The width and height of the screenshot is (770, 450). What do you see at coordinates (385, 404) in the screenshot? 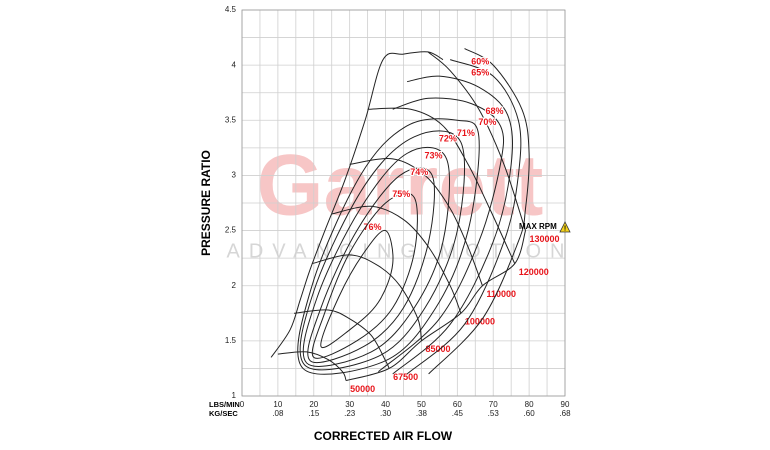
I see `x-tick-label: 40` at bounding box center [385, 404].